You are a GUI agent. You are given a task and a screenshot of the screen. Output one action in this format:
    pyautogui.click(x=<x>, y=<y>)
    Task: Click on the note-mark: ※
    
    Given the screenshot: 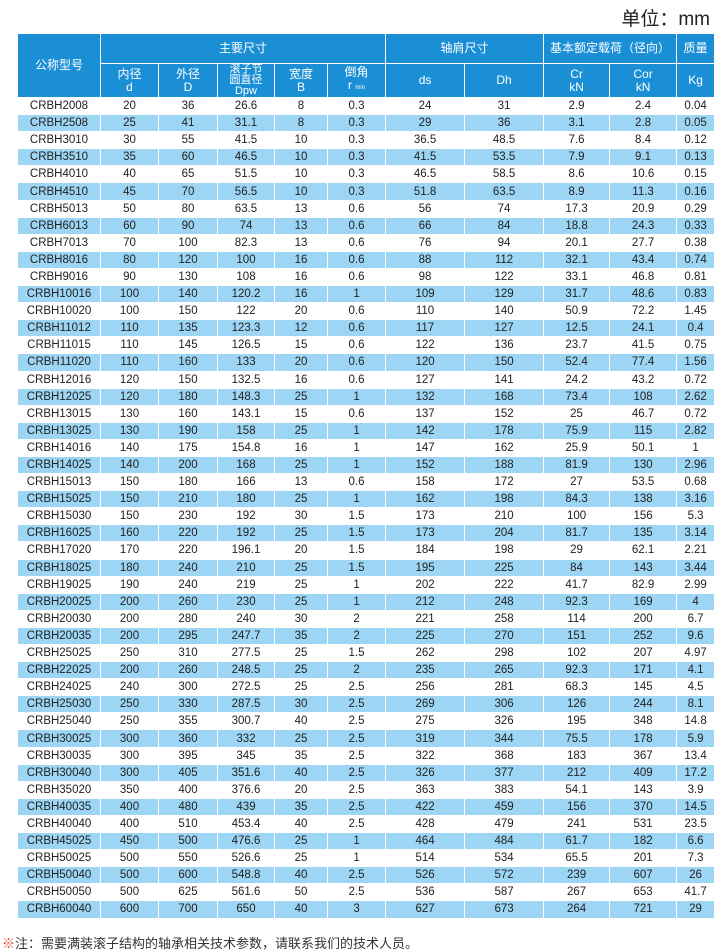 What is the action you would take?
    pyautogui.click(x=9, y=943)
    